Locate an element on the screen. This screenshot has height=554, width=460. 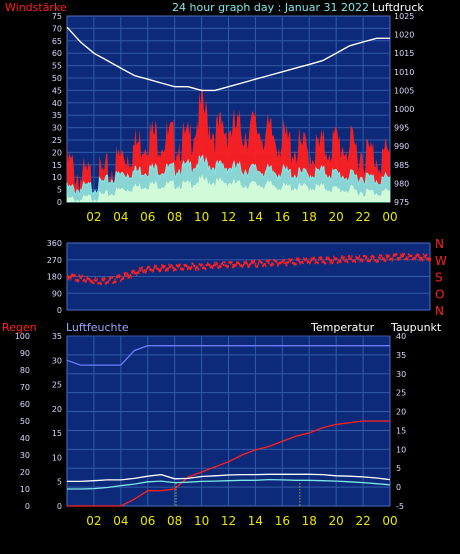
temperature-tick-label: 40 is located at coordinates (401, 336).